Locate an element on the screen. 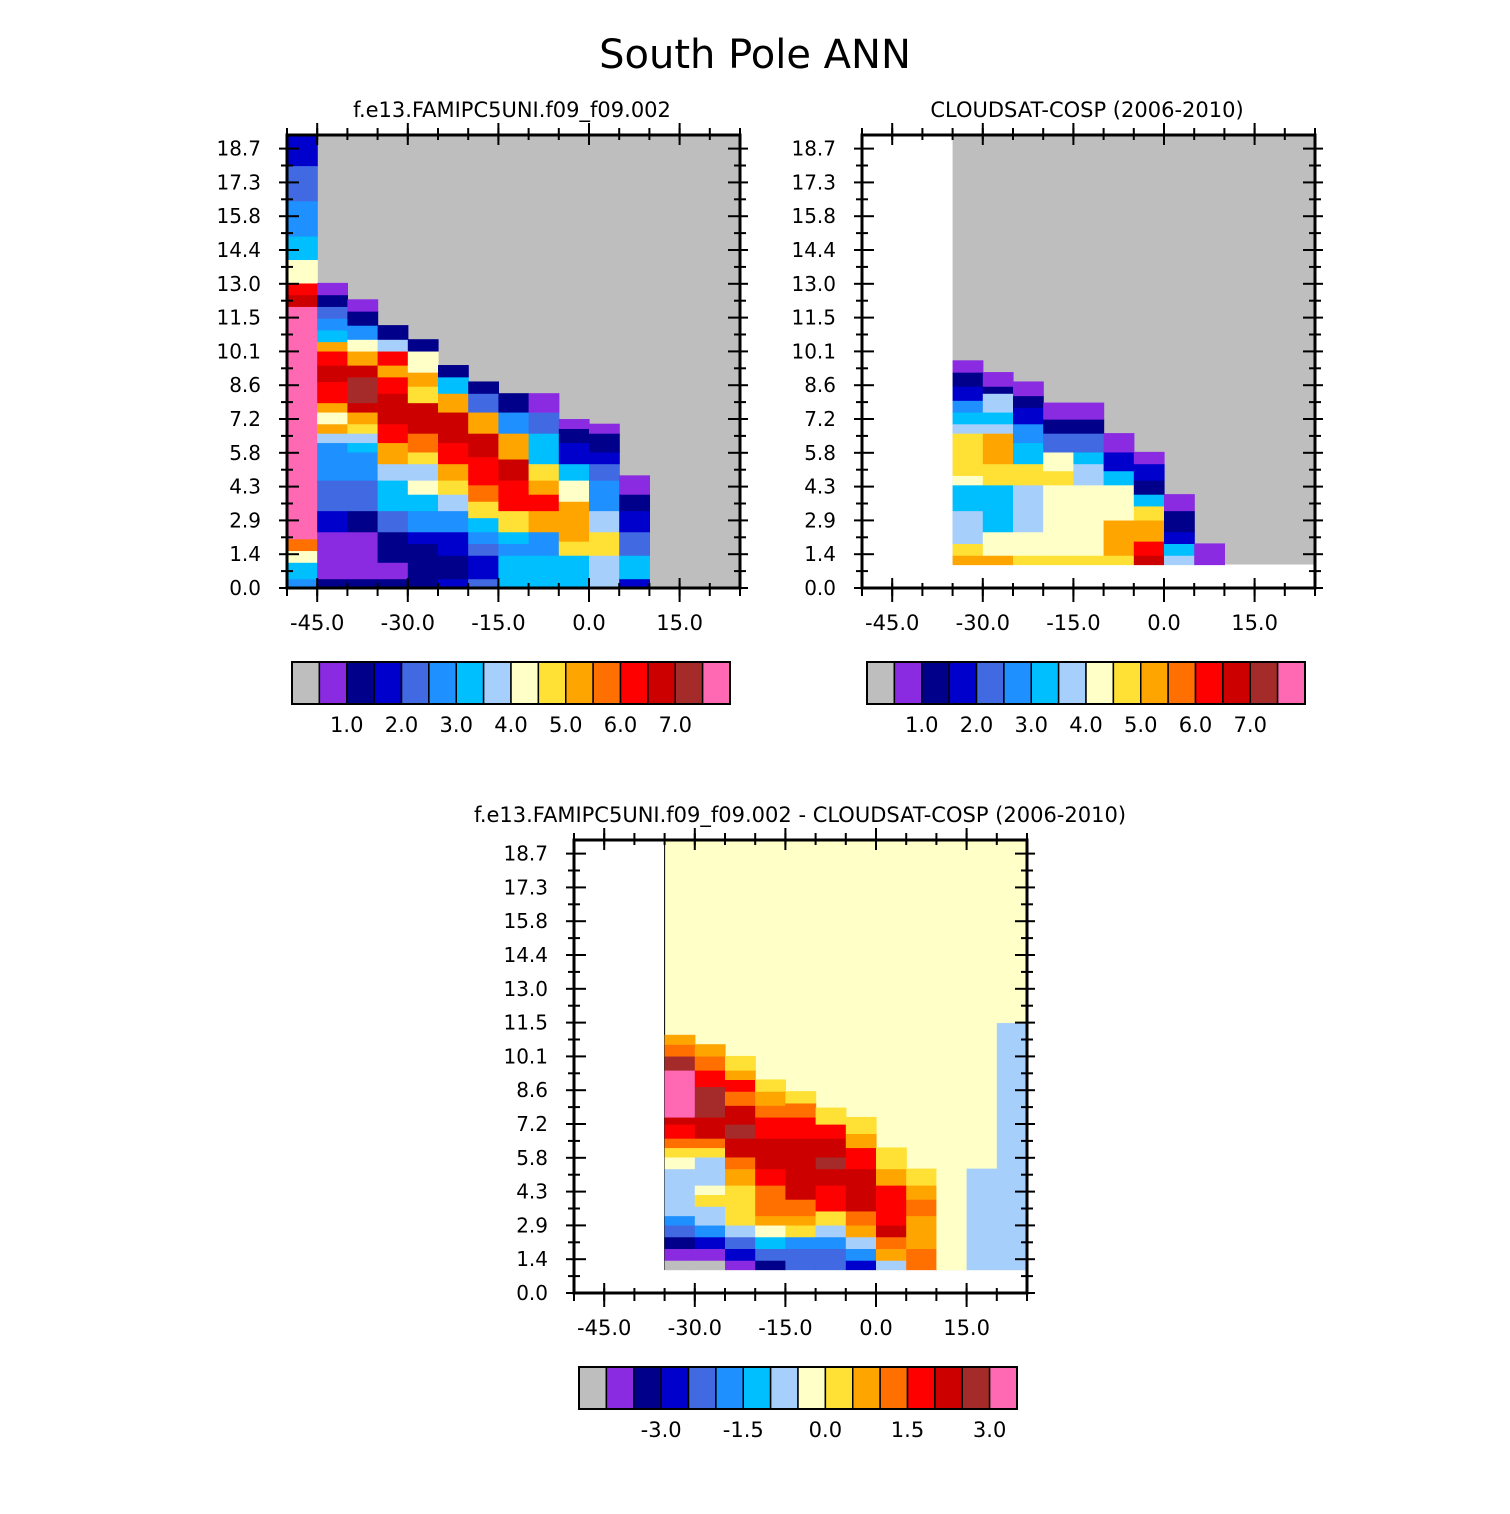  y-tick-label: 17.3 is located at coordinates (813, 182).